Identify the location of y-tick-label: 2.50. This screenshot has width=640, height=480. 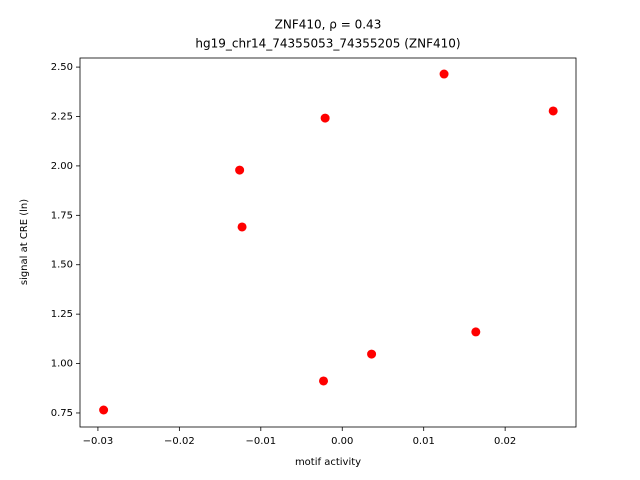
(62, 67).